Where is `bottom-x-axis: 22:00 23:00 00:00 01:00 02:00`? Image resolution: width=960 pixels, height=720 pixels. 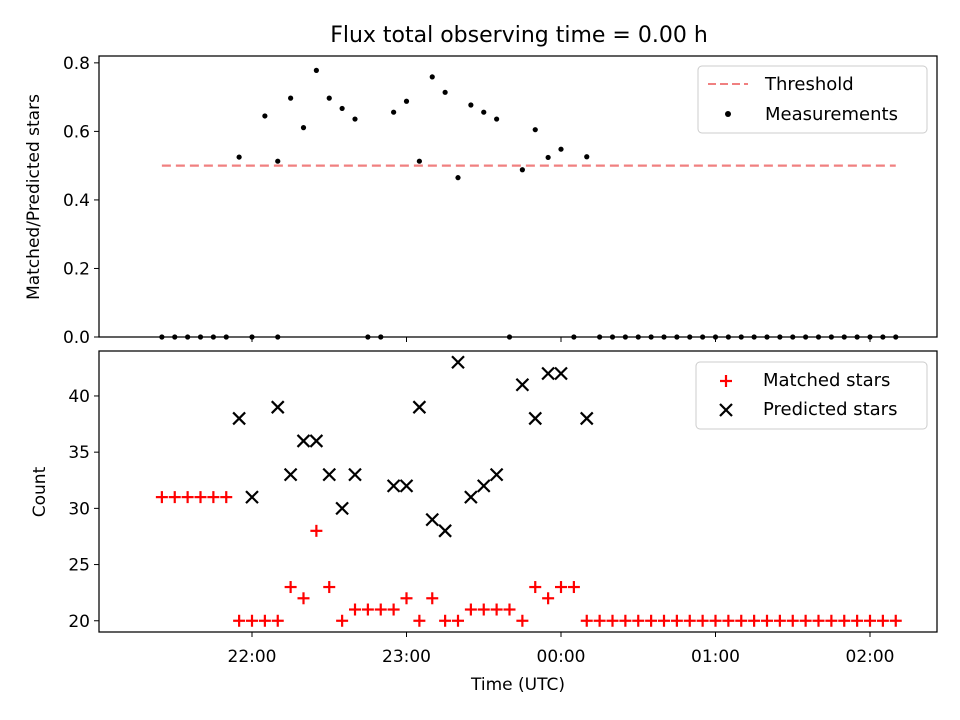 bottom-x-axis: 22:00 23:00 00:00 01:00 02:00 is located at coordinates (561, 649).